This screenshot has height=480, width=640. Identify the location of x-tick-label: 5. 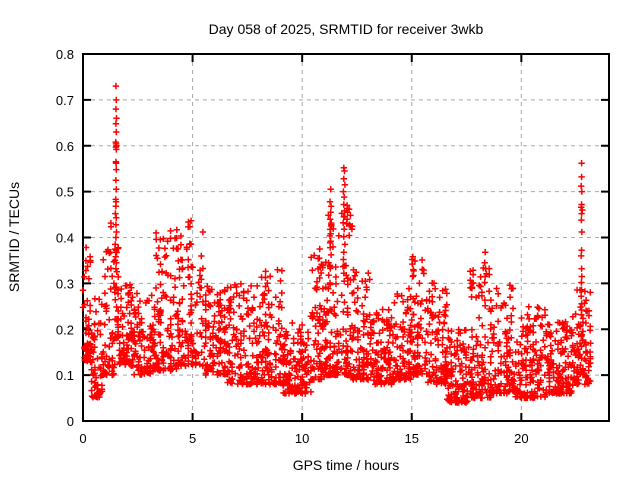
(192, 438).